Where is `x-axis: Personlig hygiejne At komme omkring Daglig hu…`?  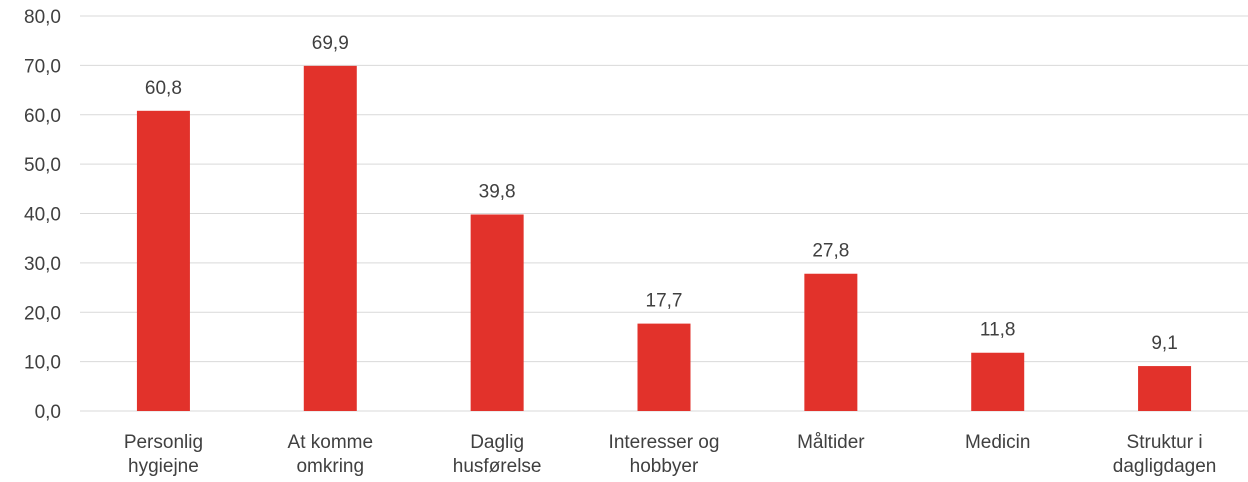 x-axis: Personlig hygiejne At komme omkring Daglig hu… is located at coordinates (670, 454).